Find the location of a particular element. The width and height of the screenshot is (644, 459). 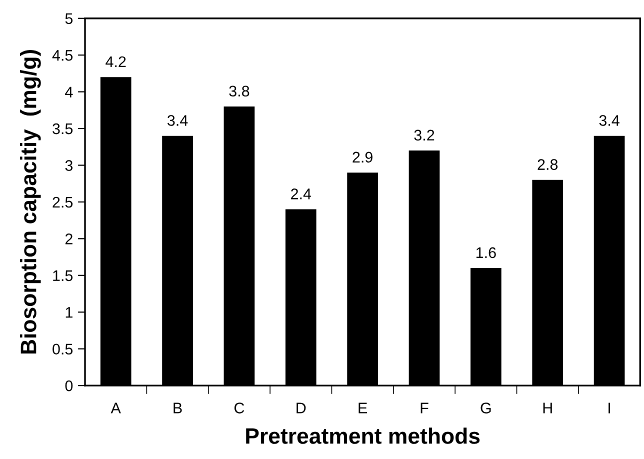

x-tick-label: D is located at coordinates (301, 408).